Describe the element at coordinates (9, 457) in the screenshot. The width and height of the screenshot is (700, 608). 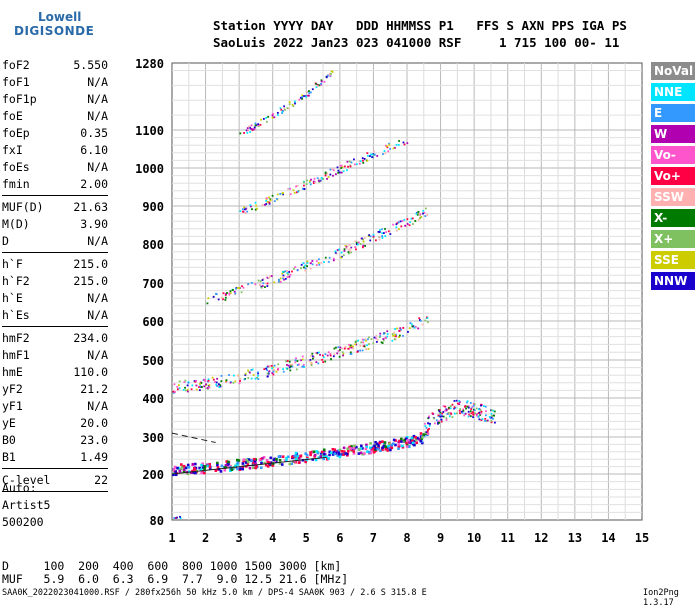
I see `param-label: B1` at that location.